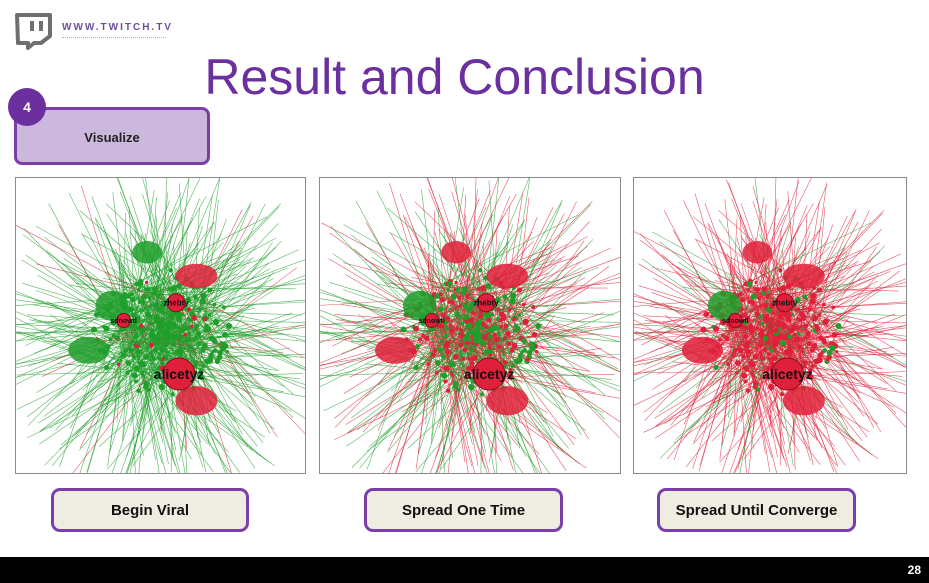 This screenshot has width=929, height=583. I want to click on hub-node-alicetyz-label: alicetyz, so click(489, 374).